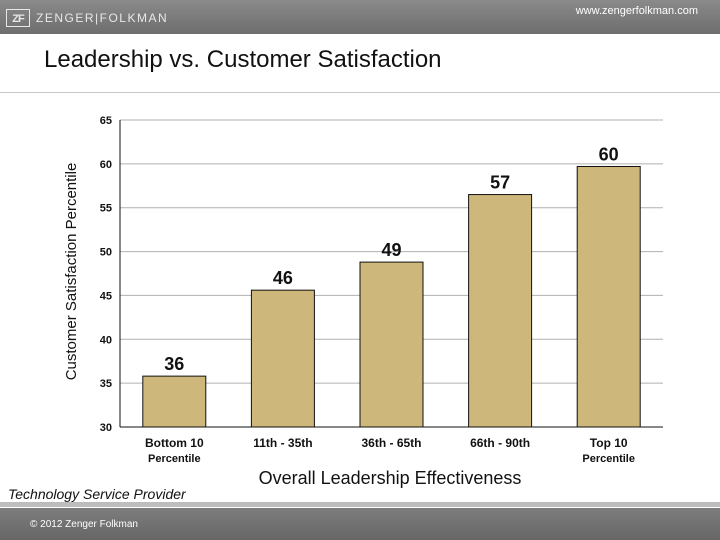 This screenshot has height=540, width=720. I want to click on slide-title: Leadership vs. Customer Satisfaction, so click(243, 59).